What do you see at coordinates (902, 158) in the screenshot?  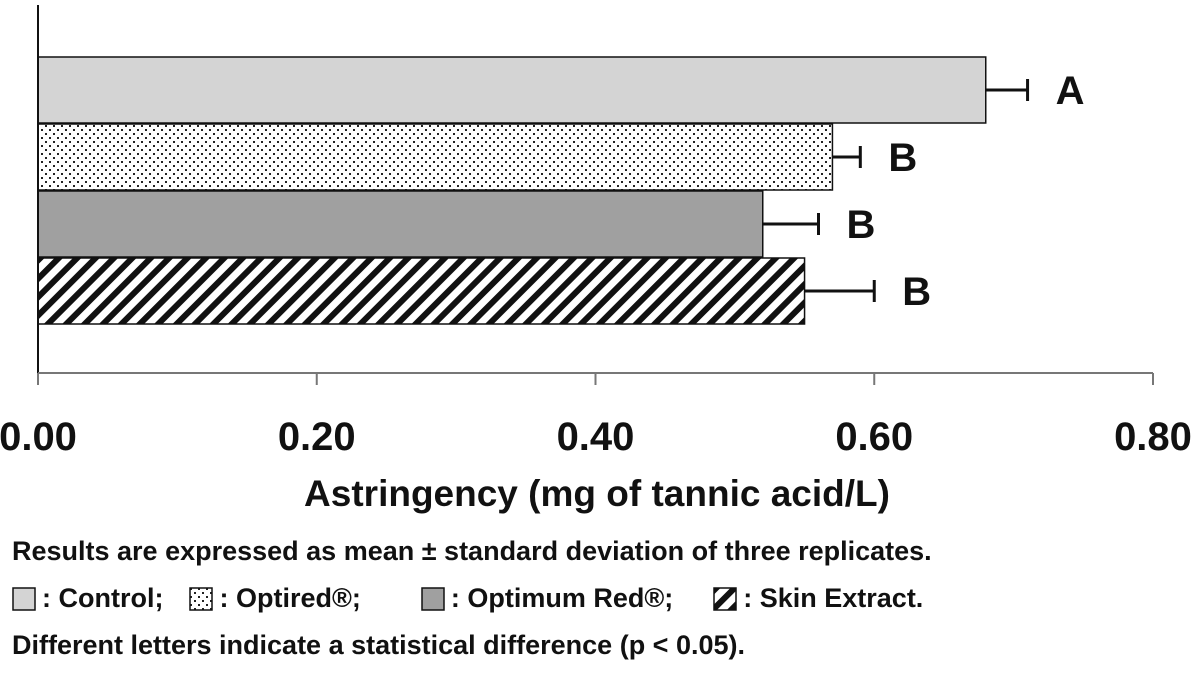 I see `significance-letter-1: B` at bounding box center [902, 158].